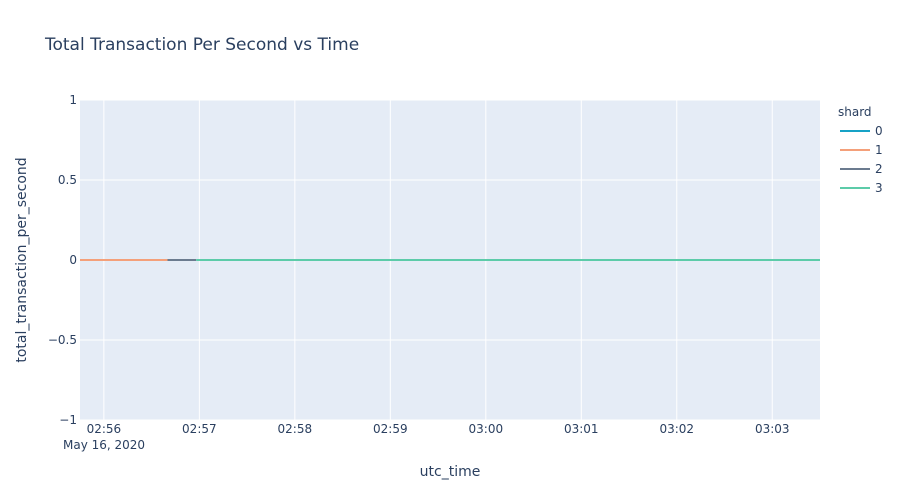 This screenshot has width=900, height=500. Describe the element at coordinates (879, 150) in the screenshot. I see `legend-label-shard-1: 1` at that location.